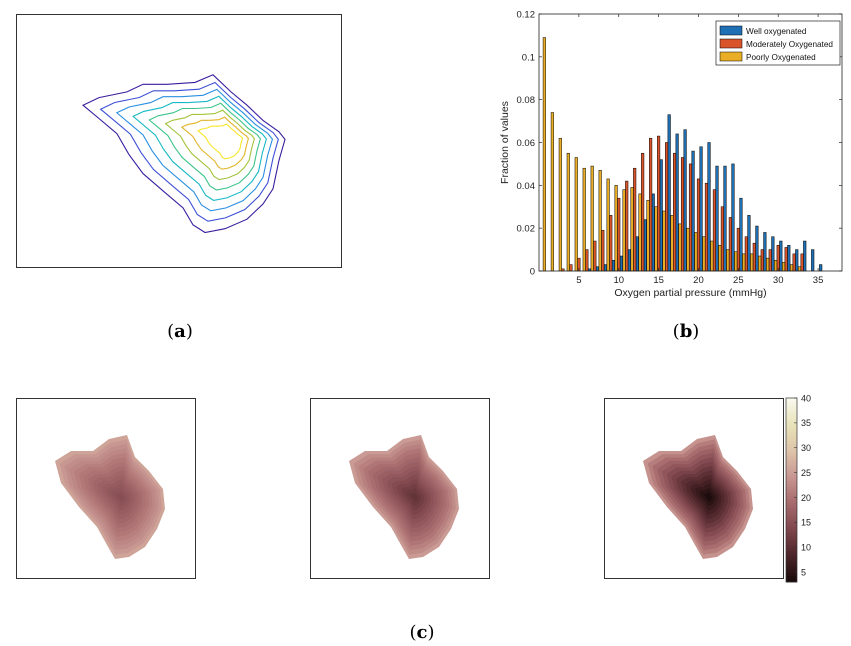  What do you see at coordinates (526, 186) in the screenshot?
I see `y-tick-label: 0.04` at bounding box center [526, 186].